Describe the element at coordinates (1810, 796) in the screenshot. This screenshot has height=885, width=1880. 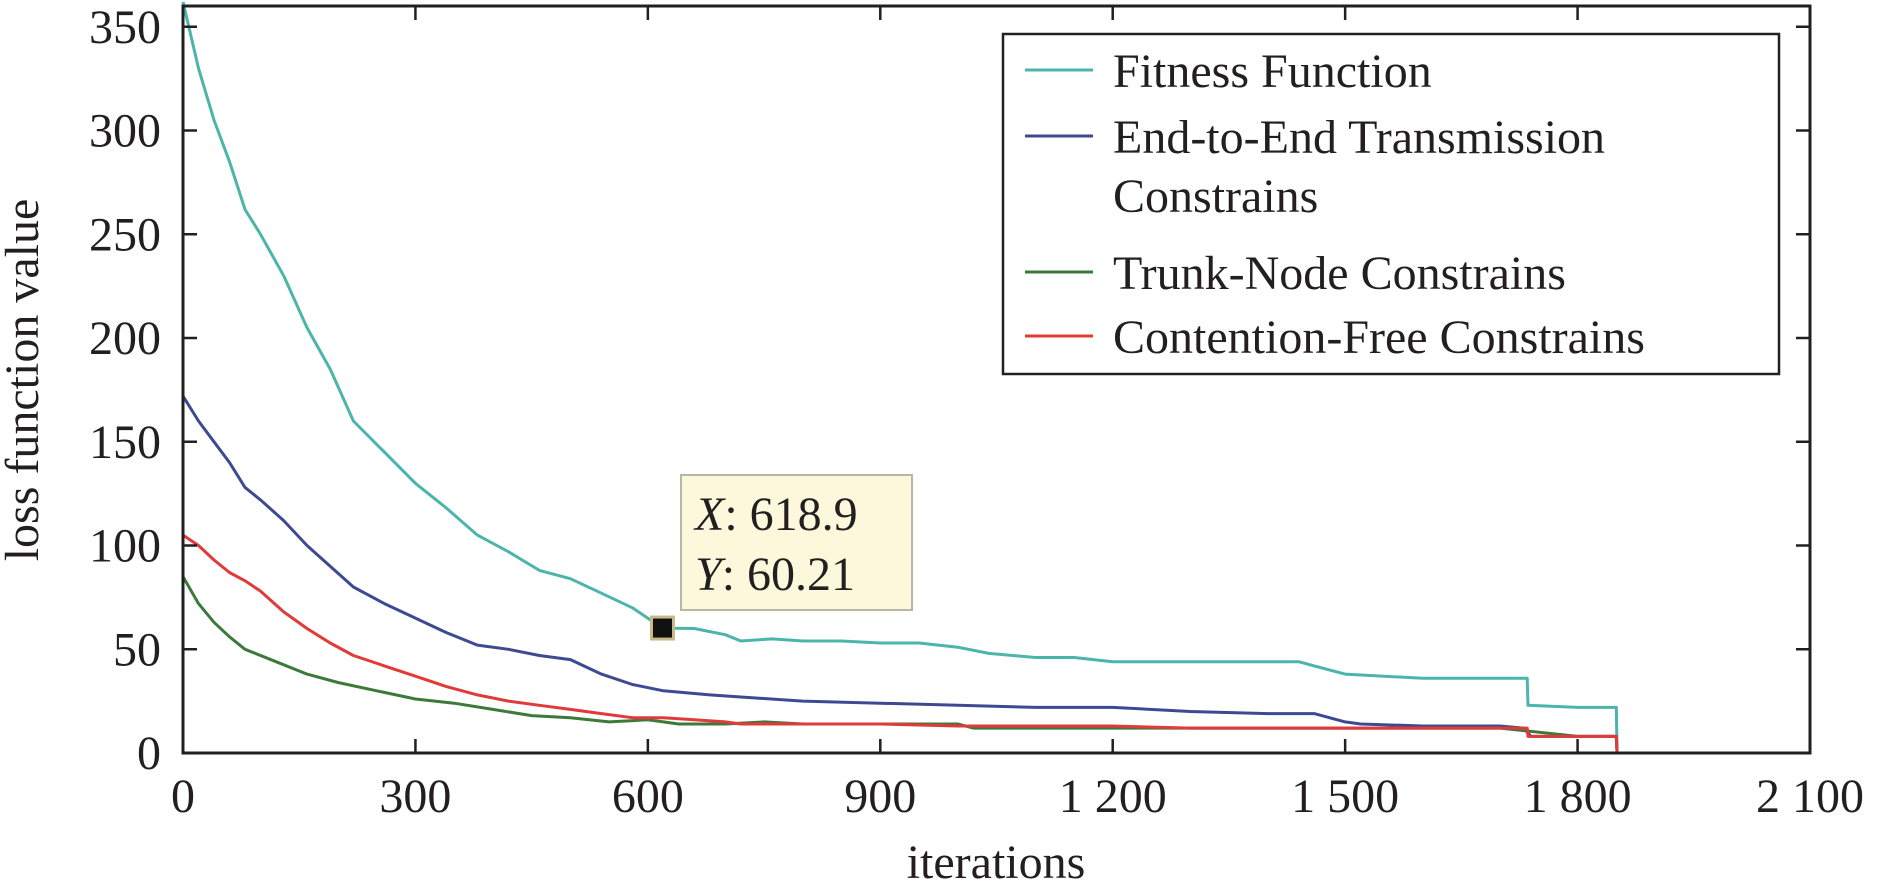
I see `x-tick-label: 2 100` at that location.